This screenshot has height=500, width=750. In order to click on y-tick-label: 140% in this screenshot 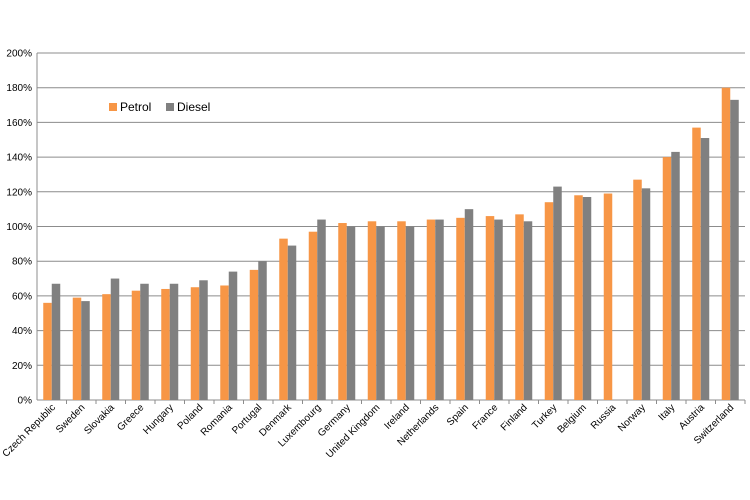, I will do `click(19, 158)`.